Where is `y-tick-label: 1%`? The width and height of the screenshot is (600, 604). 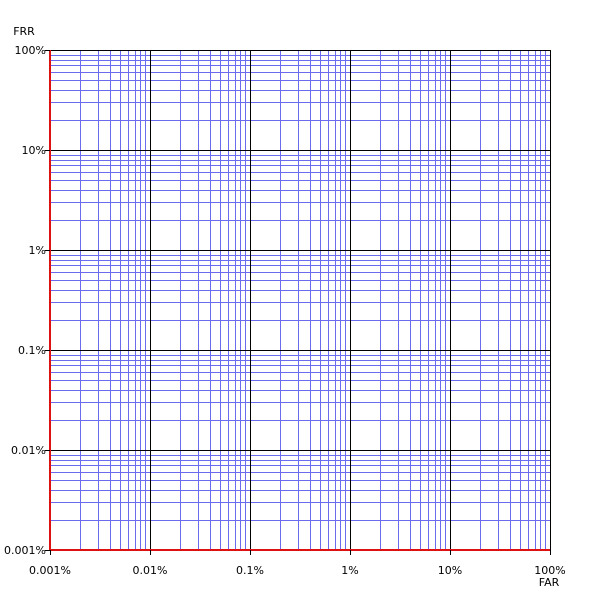
y-tick-label: 1% is located at coordinates (37, 250).